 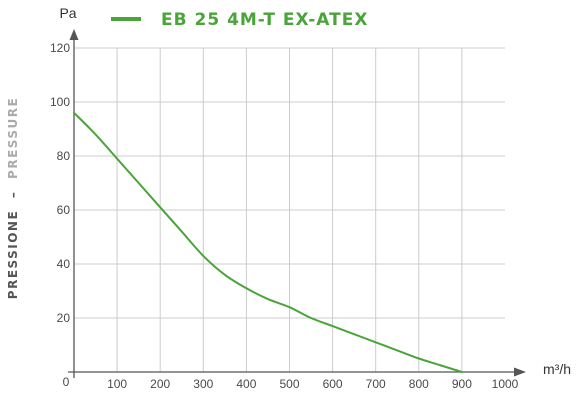 What do you see at coordinates (462, 384) in the screenshot?
I see `x-tick-label: 900` at bounding box center [462, 384].